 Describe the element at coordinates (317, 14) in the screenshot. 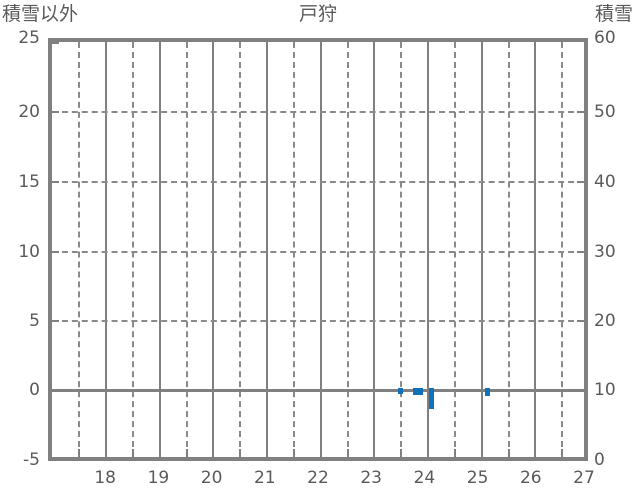

I see `chart-title: 戸狩` at that location.